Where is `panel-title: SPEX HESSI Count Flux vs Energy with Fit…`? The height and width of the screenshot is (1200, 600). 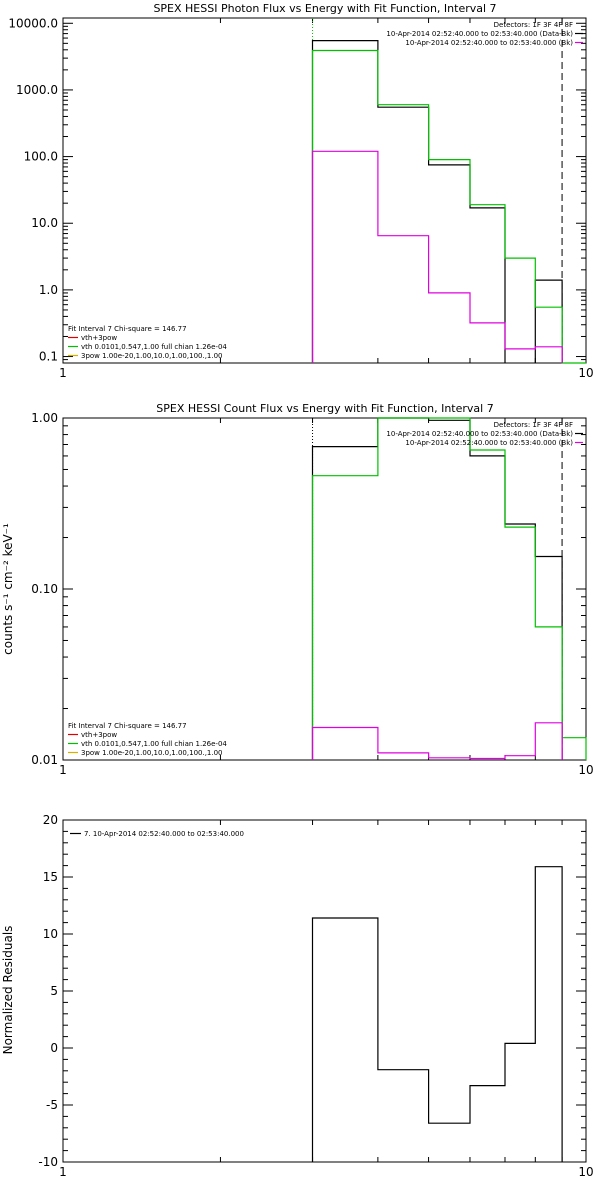
panel-title: SPEX HESSI Count Flux vs Energy with Fit… is located at coordinates (324, 408).